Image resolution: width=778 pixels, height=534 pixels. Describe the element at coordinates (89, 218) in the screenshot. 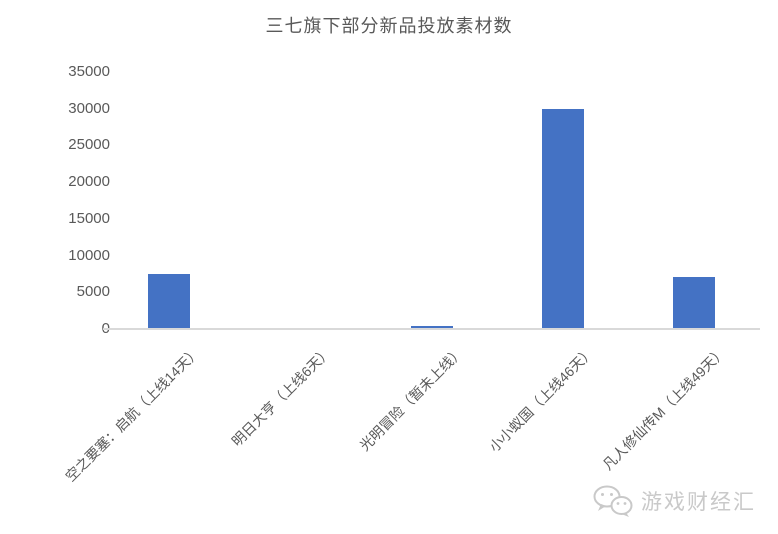

I see `y-tick-label: 15000` at that location.